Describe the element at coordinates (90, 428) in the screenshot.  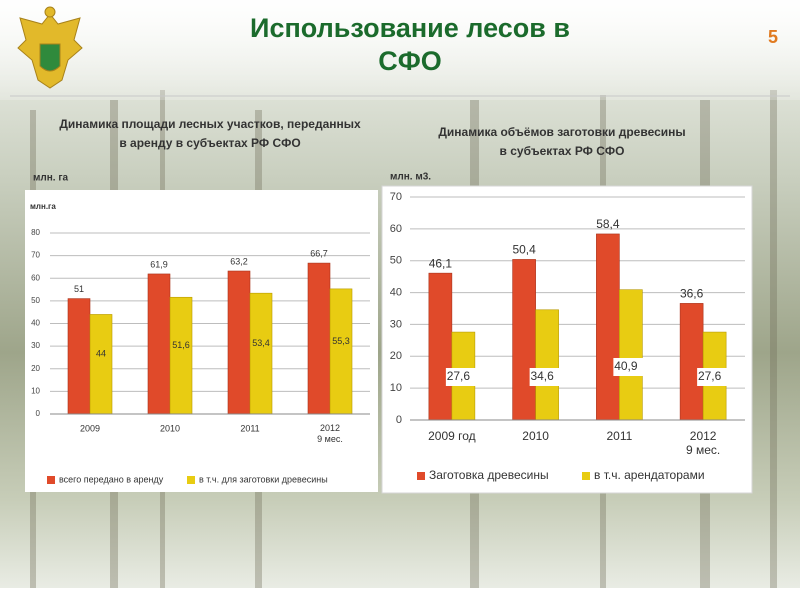
I see `x-tick-label: 2009` at that location.